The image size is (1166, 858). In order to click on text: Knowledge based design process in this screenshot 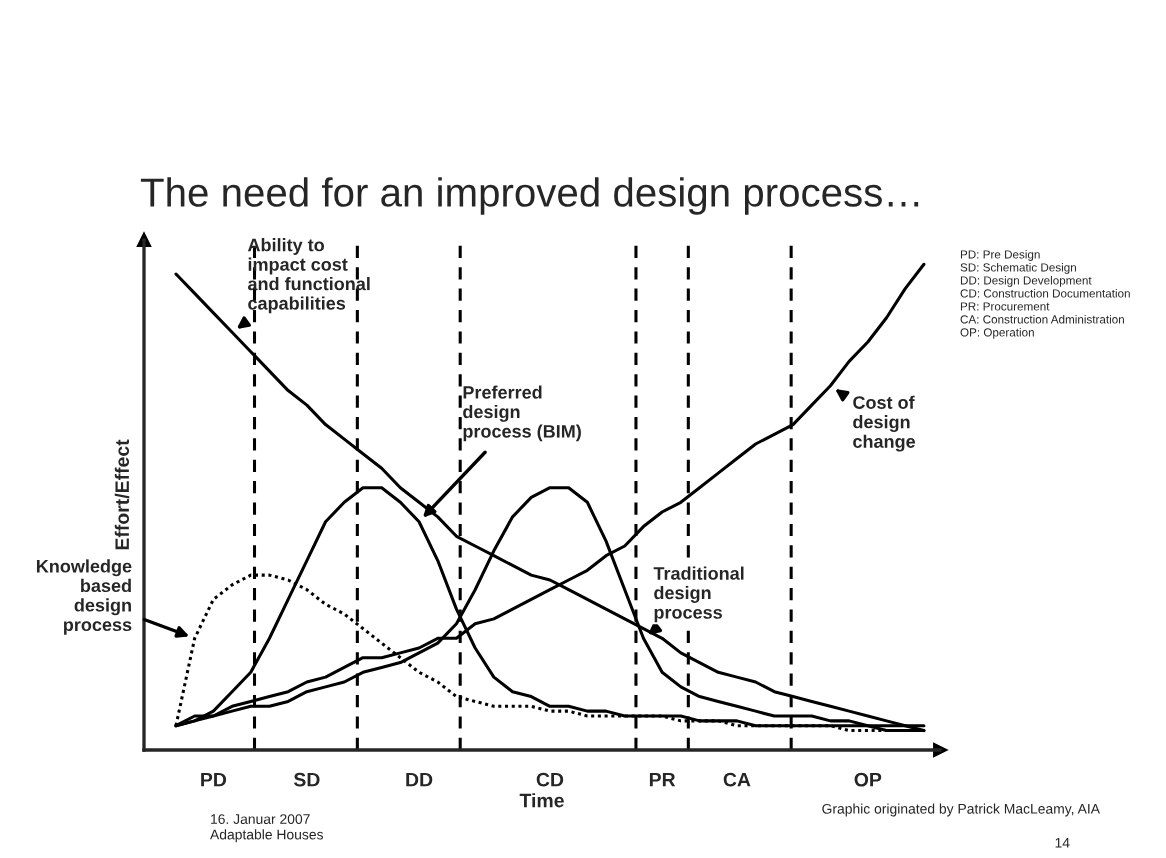, I will do `click(84, 597)`.